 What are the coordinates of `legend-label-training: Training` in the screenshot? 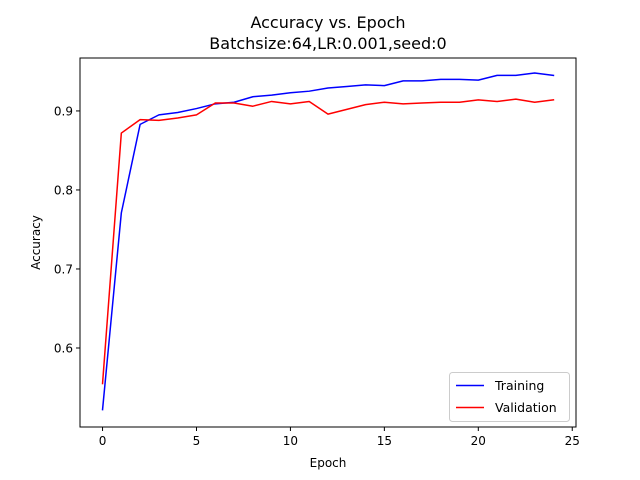 It's located at (519, 385).